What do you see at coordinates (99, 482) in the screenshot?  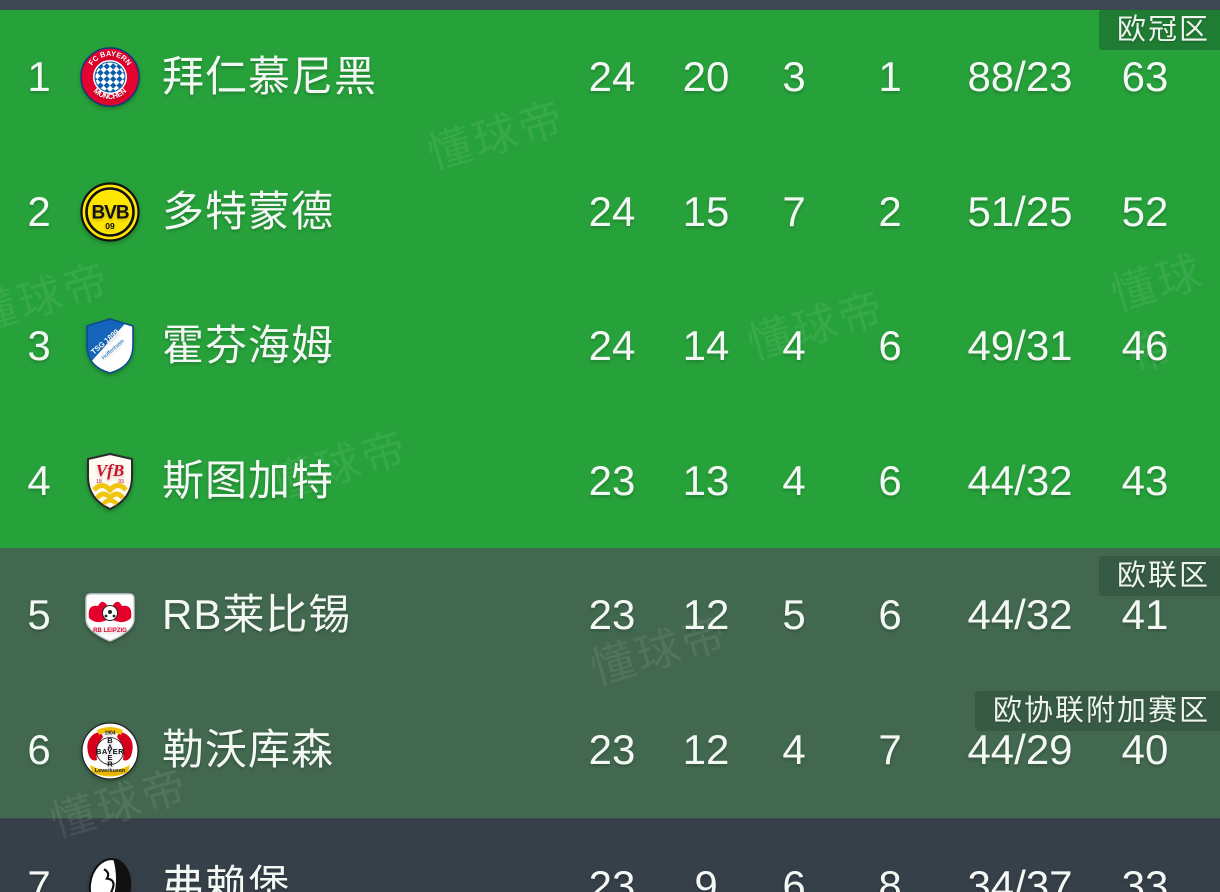 I see `svg-text: 18` at bounding box center [99, 482].